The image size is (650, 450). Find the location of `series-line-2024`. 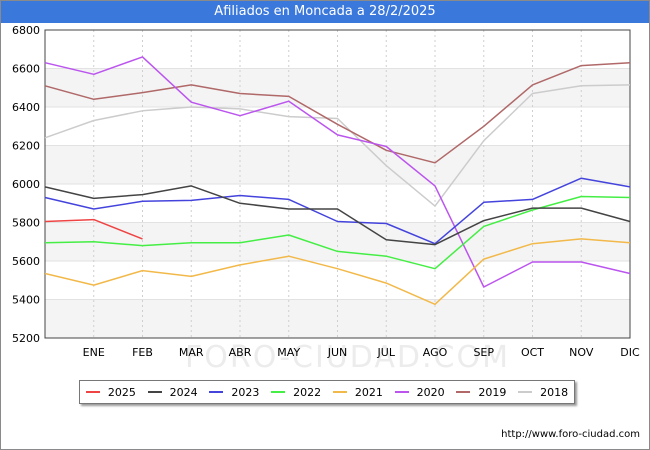

series-line-2024 is located at coordinates (337, 215).